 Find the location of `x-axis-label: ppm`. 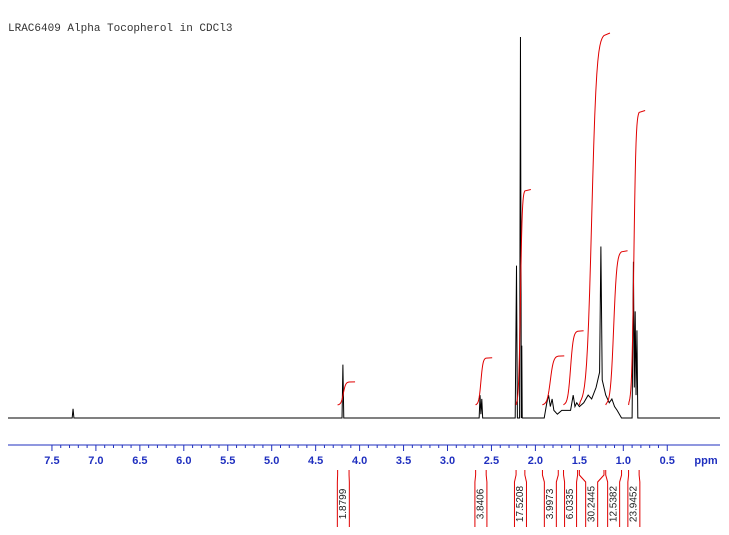

x-axis-label: ppm is located at coordinates (705, 461).